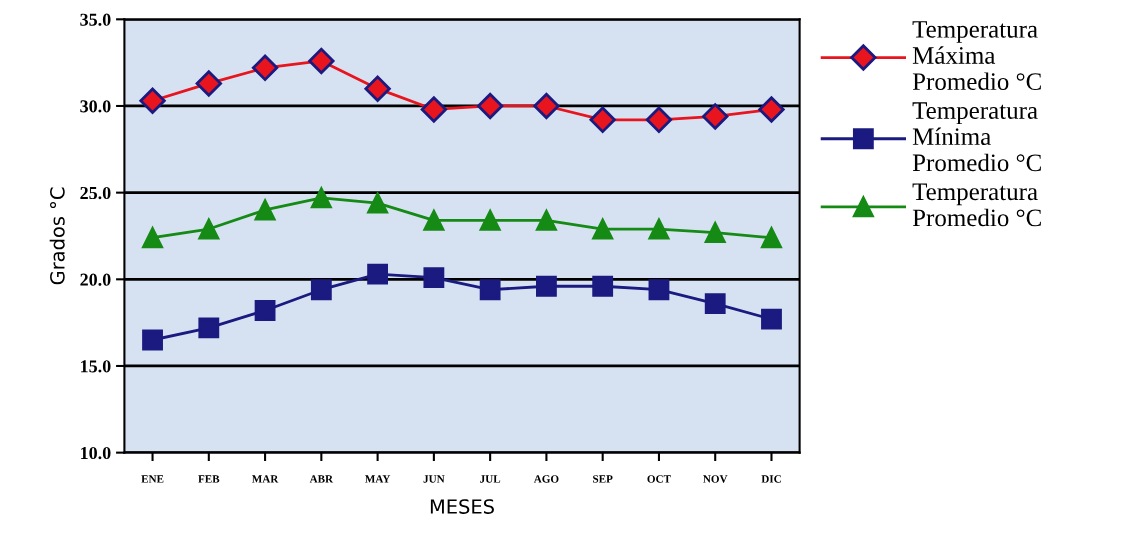  Describe the element at coordinates (771, 479) in the screenshot. I see `x-tick-label: DIC` at that location.